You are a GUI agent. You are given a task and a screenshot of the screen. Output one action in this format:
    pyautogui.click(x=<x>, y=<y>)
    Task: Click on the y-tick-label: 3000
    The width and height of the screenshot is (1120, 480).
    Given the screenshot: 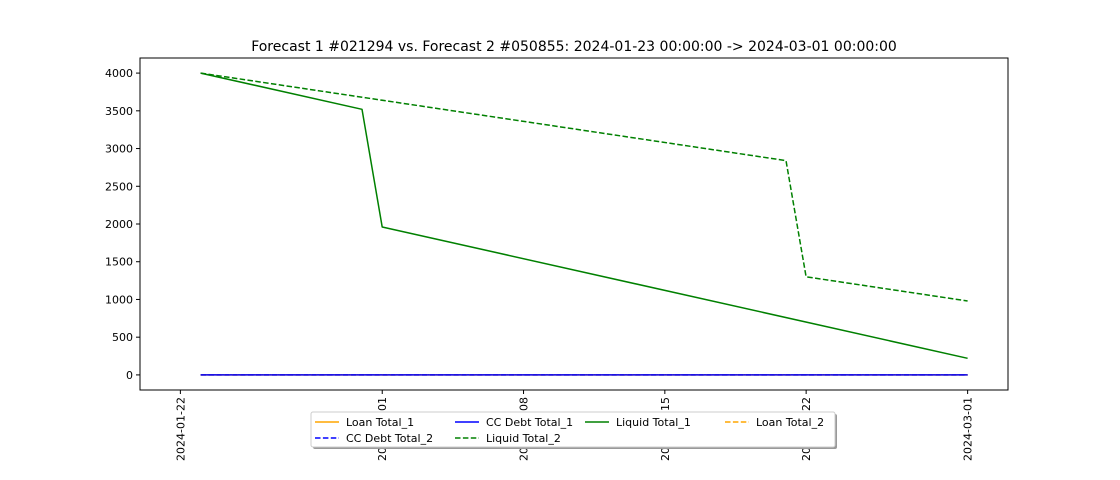 What is the action you would take?
    pyautogui.click(x=119, y=149)
    